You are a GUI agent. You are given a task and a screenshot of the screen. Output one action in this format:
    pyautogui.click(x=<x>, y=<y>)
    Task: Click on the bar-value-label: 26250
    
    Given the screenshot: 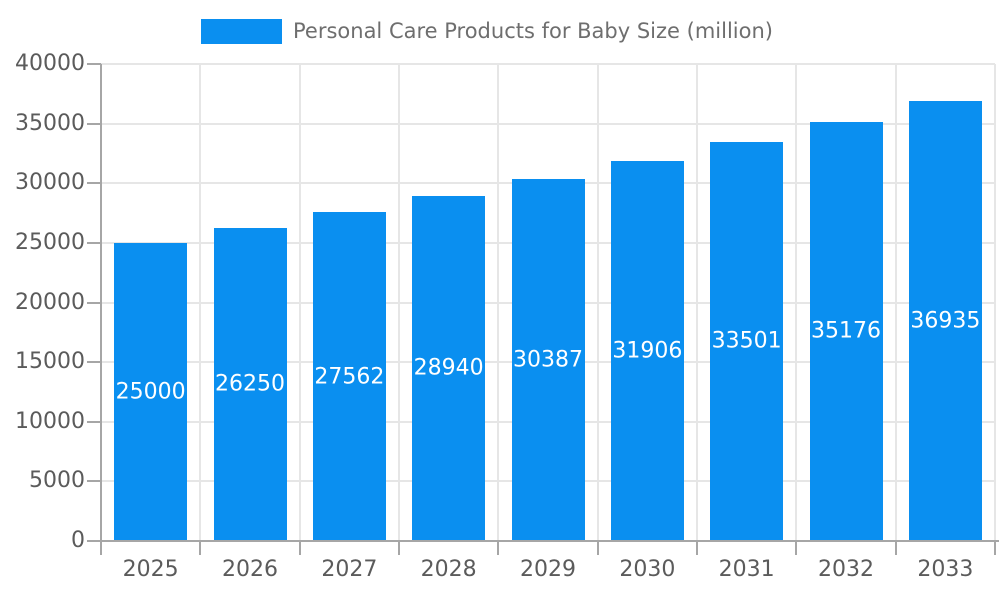 What is the action you would take?
    pyautogui.click(x=250, y=384)
    